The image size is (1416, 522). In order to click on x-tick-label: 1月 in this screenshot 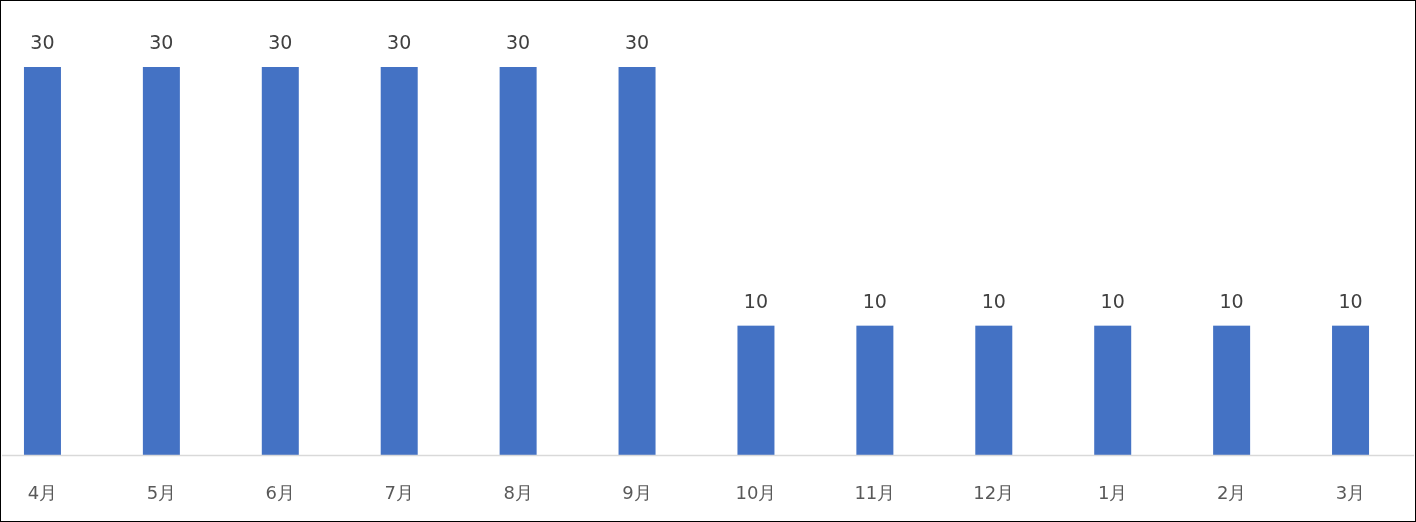, I will do `click(1112, 492)`.